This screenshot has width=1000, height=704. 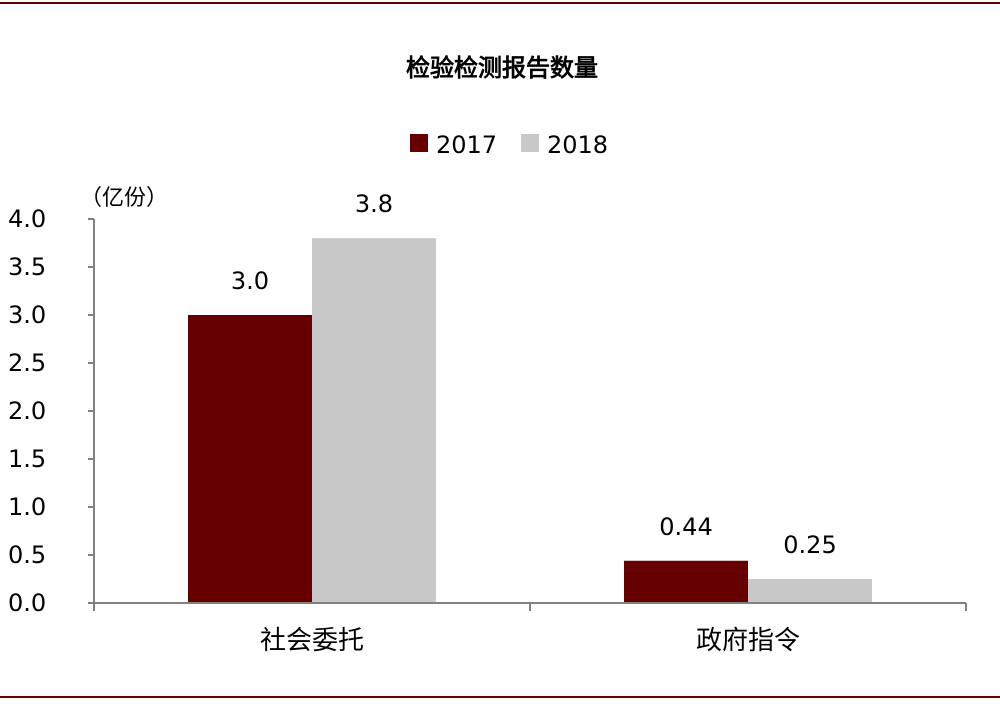 I want to click on y-tick-label: 4.0, so click(x=27, y=219).